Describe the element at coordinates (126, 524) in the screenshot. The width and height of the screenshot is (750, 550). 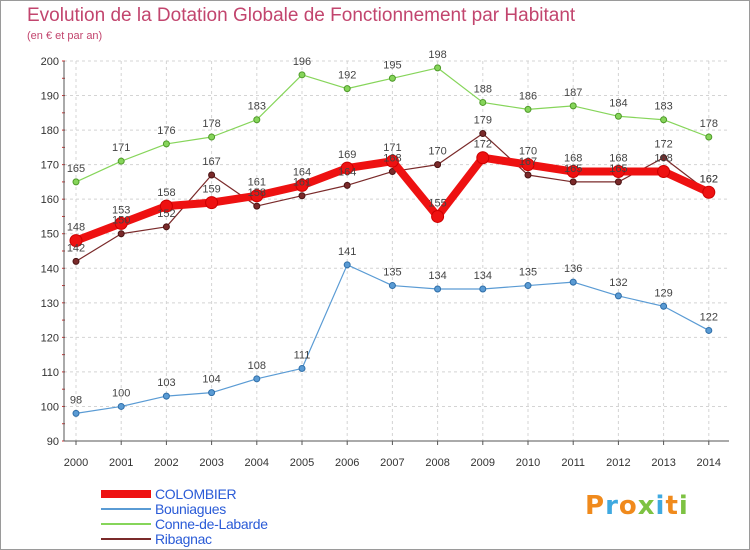
I see `legend-swatch-conne-de-labarde` at that location.